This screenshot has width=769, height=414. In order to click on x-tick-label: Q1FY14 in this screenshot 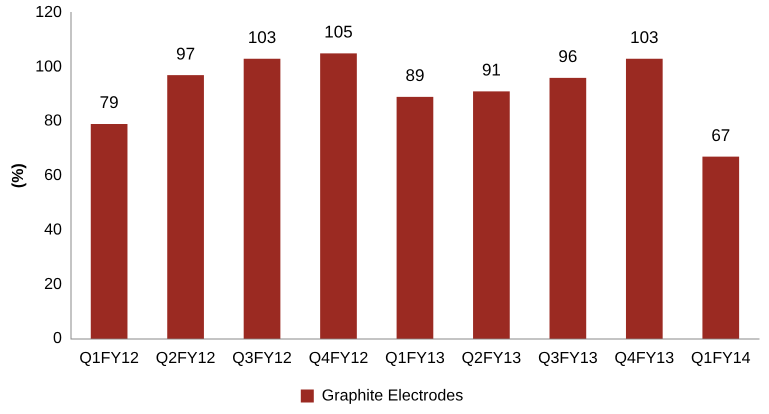, I will do `click(720, 358)`.